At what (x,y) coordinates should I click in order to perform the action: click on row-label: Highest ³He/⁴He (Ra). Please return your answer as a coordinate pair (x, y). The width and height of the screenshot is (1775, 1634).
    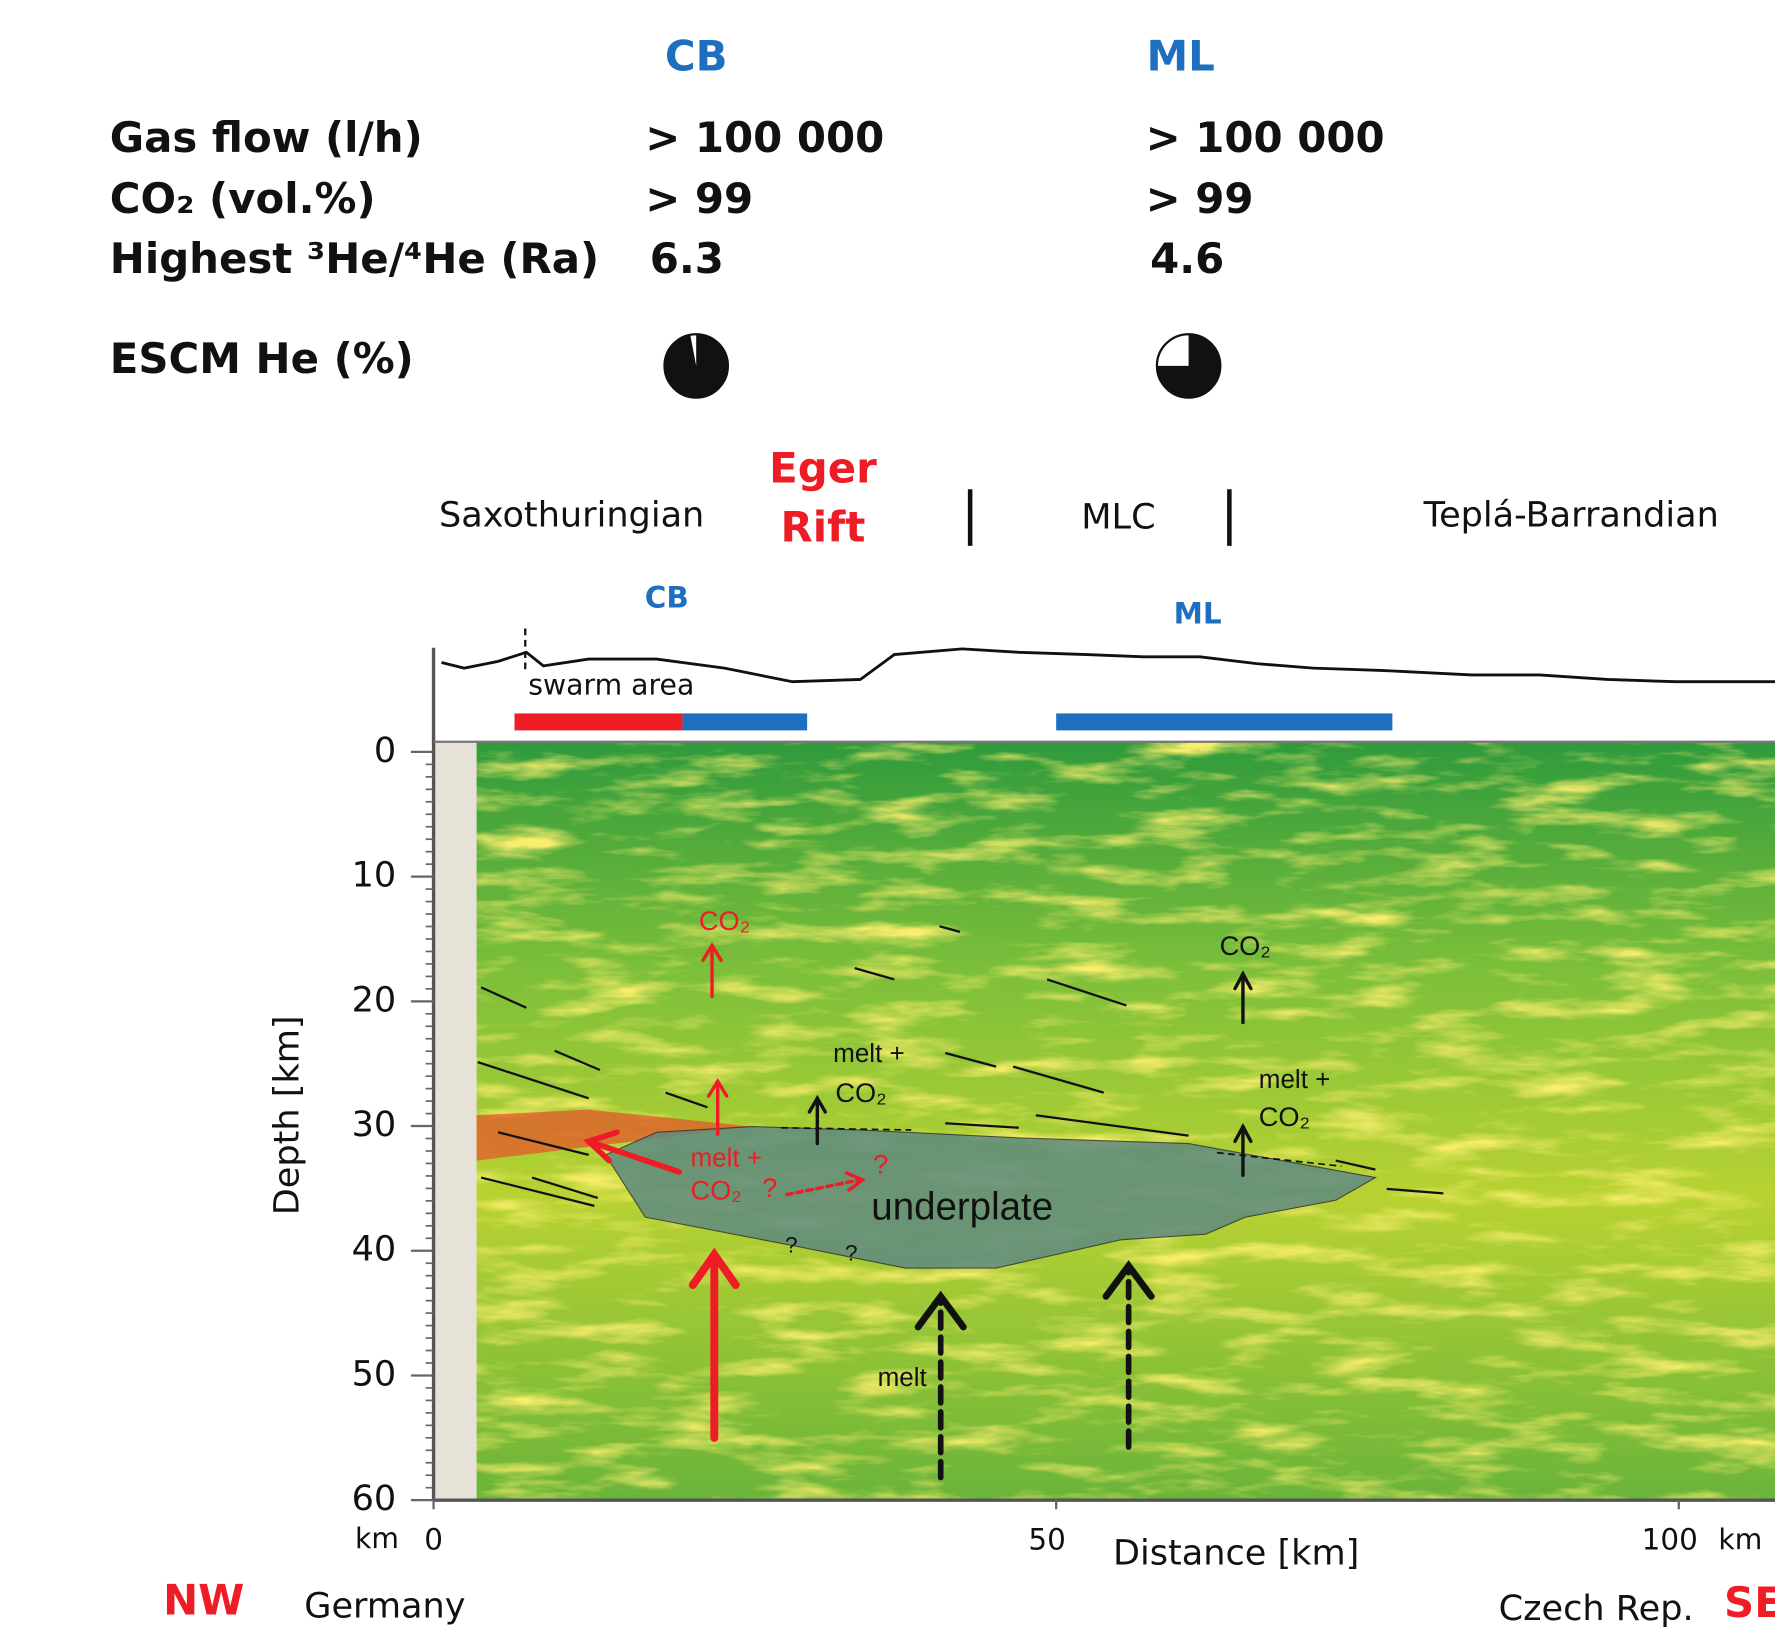
    Looking at the image, I should click on (354, 258).